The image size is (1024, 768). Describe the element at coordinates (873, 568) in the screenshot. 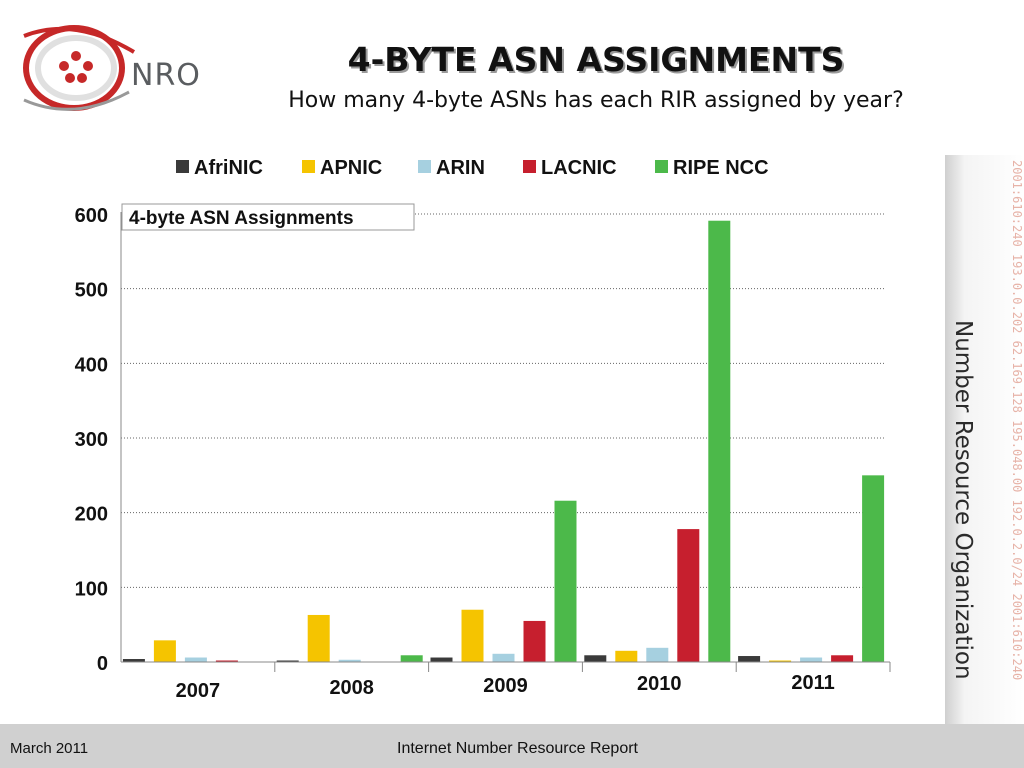

I see `bar-ripe-ncc-2011` at that location.